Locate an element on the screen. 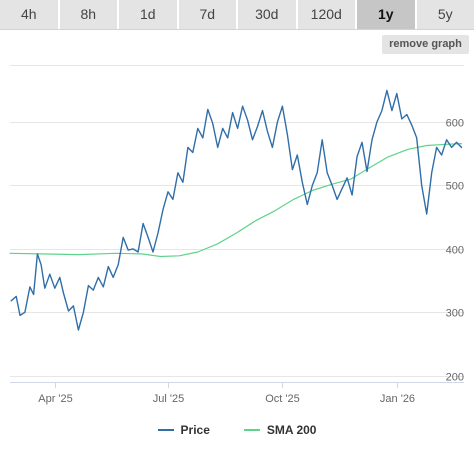  x-tick-label-1: Jul '25 is located at coordinates (168, 399).